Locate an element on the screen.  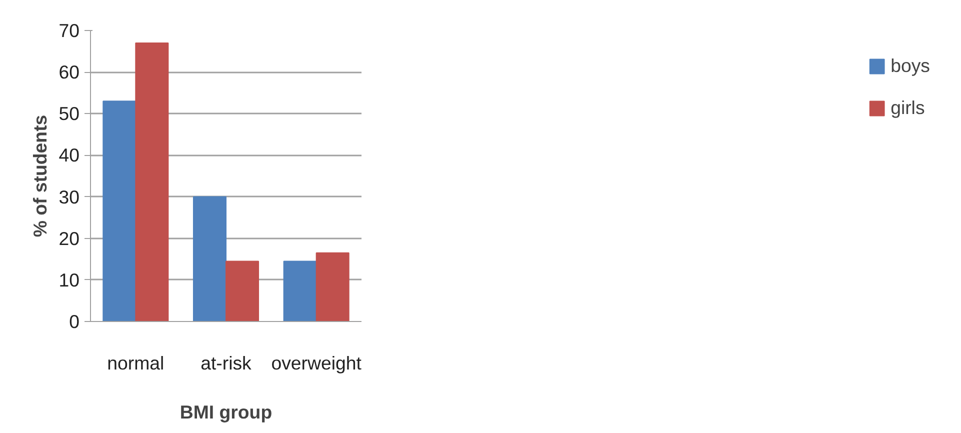
y-tick-label: 10 is located at coordinates (69, 279).